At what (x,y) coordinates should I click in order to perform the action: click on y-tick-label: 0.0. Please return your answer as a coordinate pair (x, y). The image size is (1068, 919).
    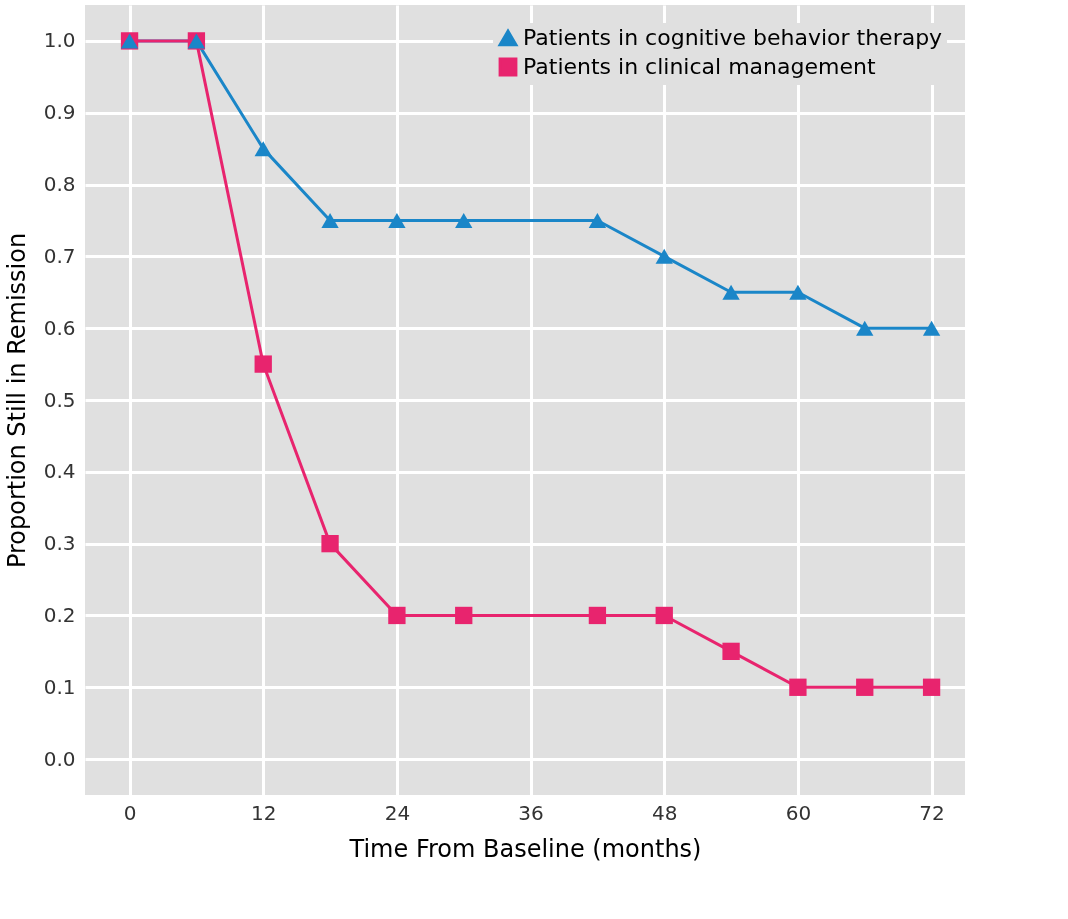
    Looking at the image, I should click on (59, 758).